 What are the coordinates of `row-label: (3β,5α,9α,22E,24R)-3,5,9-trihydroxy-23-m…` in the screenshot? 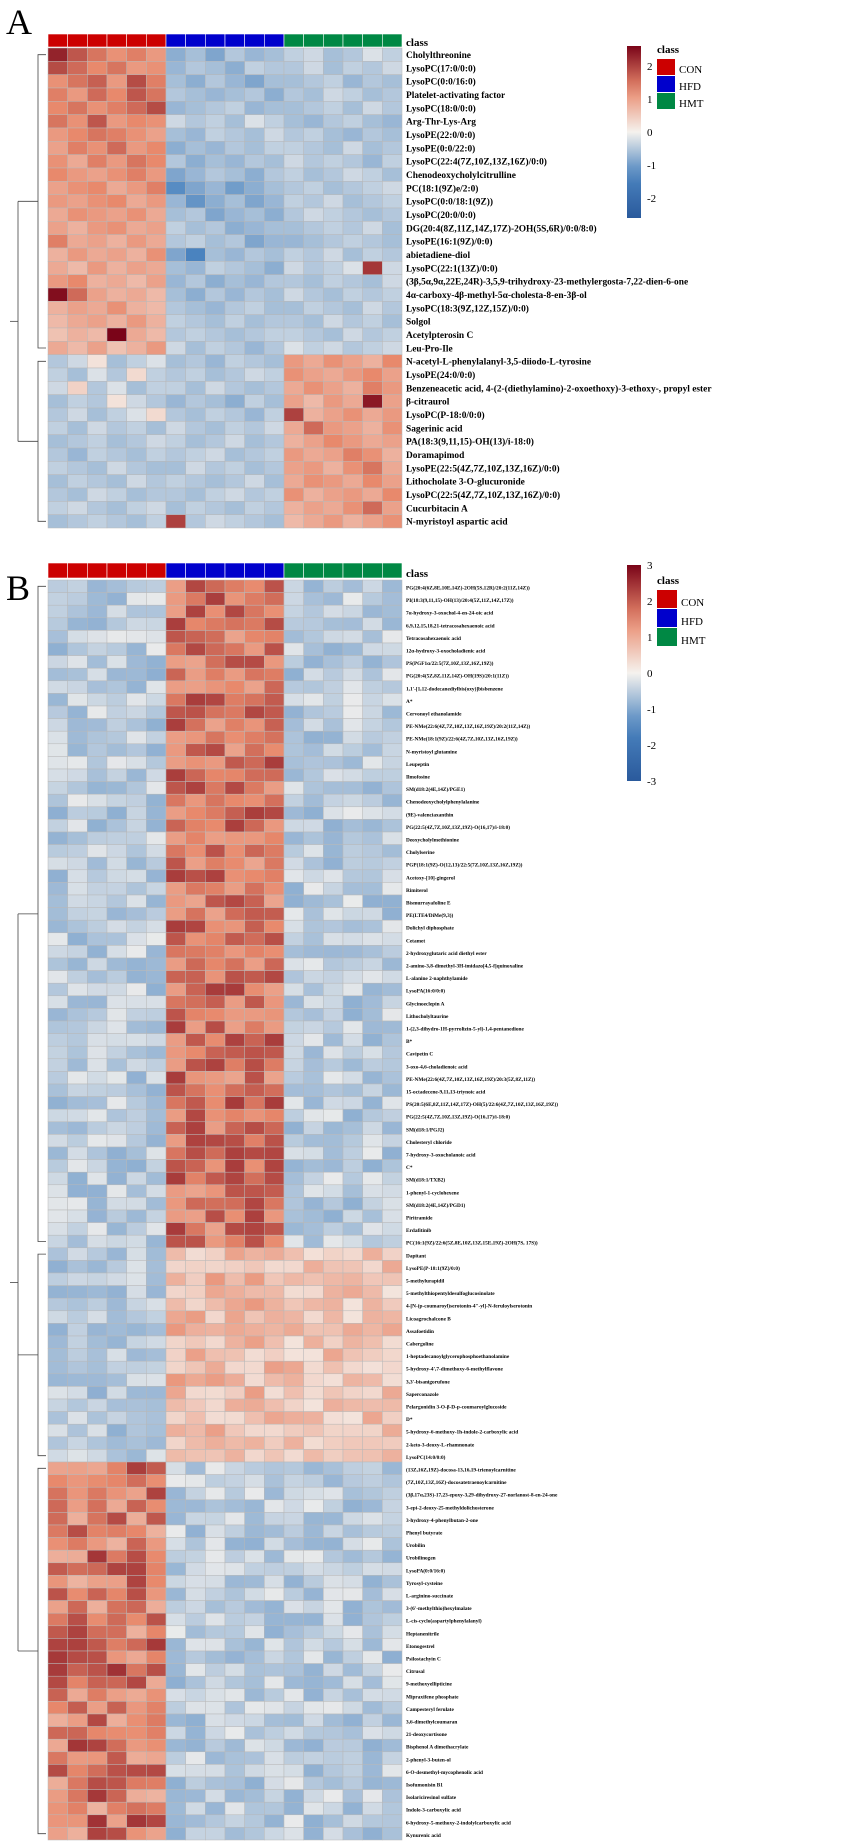 It's located at (547, 282).